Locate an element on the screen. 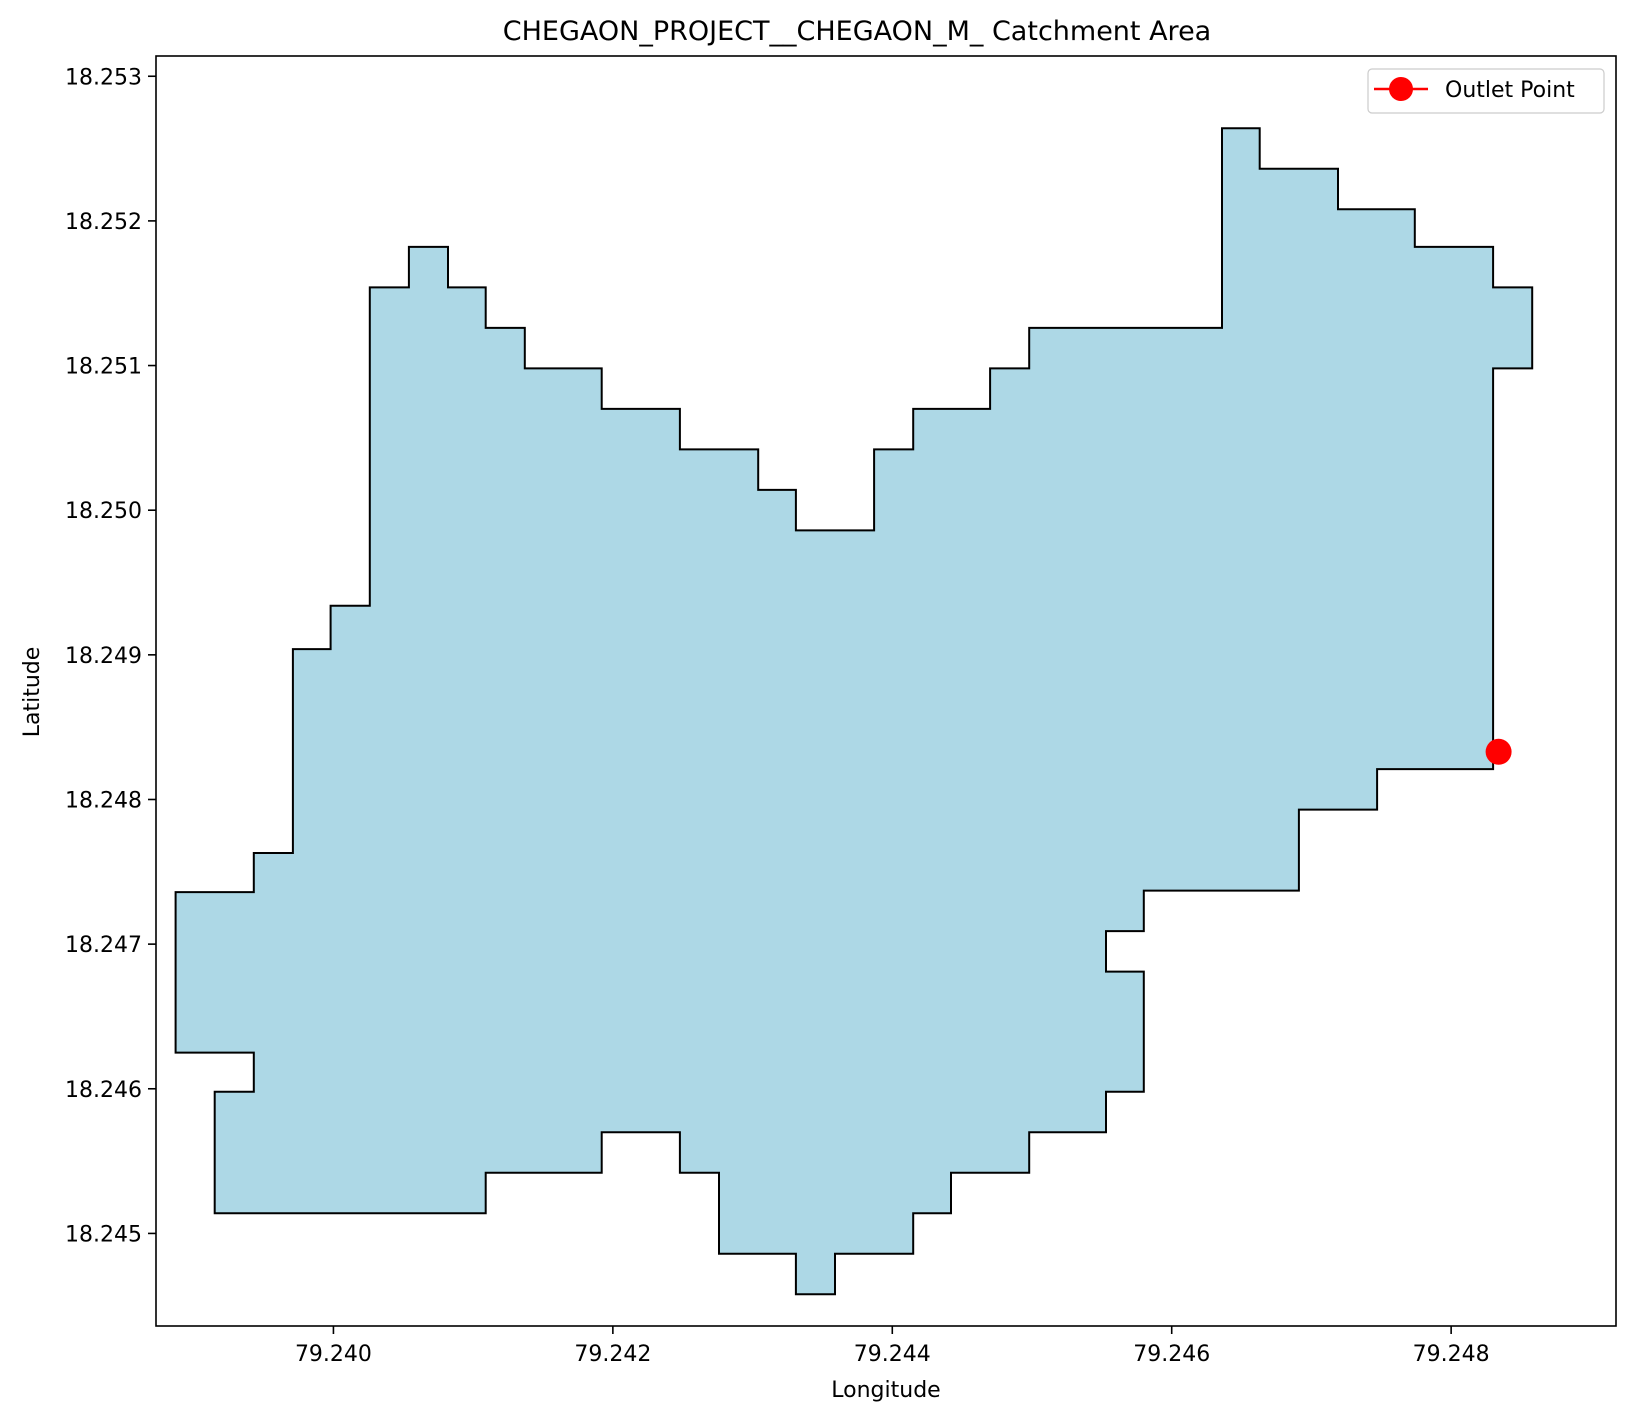  x-tick-label: 79.248 is located at coordinates (1451, 1354).